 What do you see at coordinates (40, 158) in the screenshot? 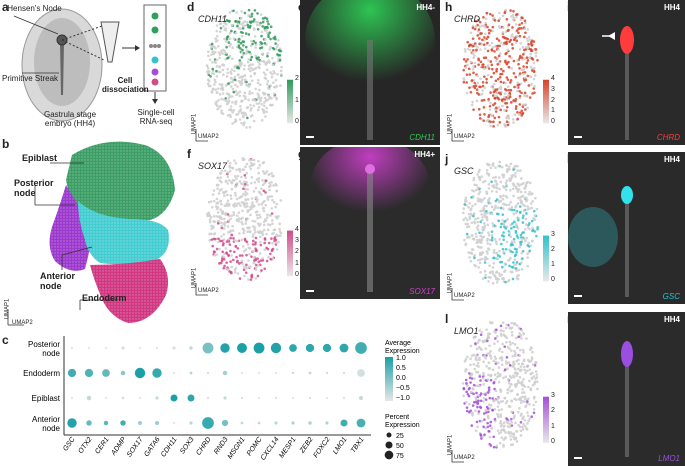
I see `epiblast-label: Epiblast` at bounding box center [40, 158].